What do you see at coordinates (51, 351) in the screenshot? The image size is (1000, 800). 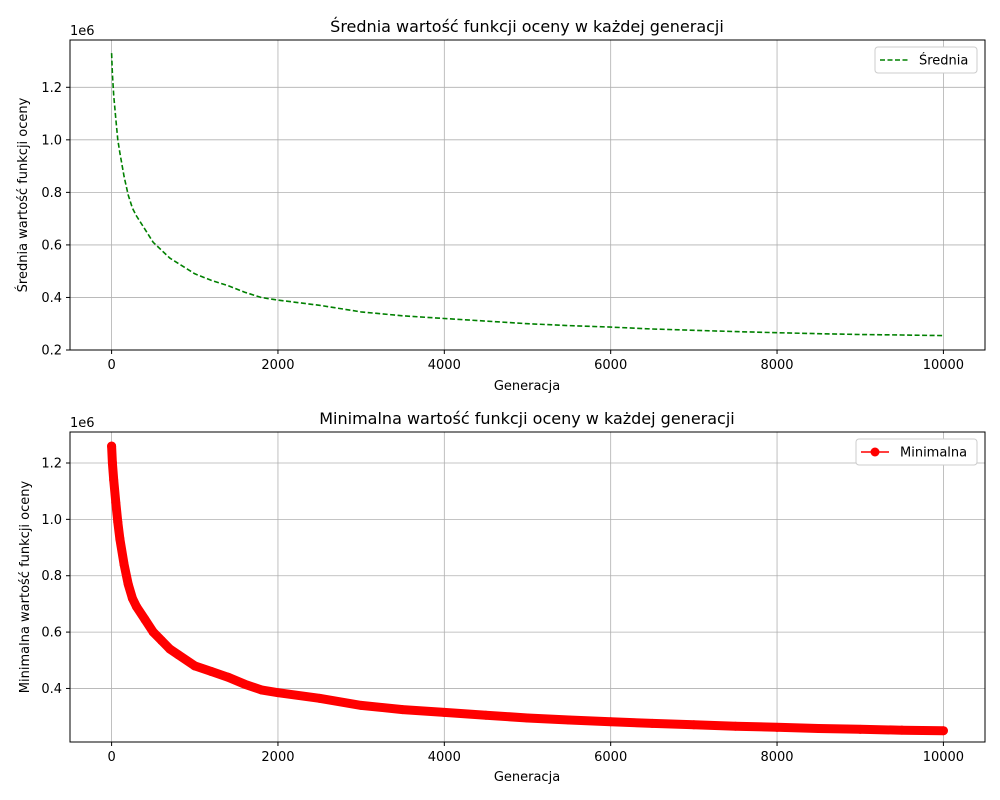 I see `y-tick-label: 0.2` at bounding box center [51, 351].